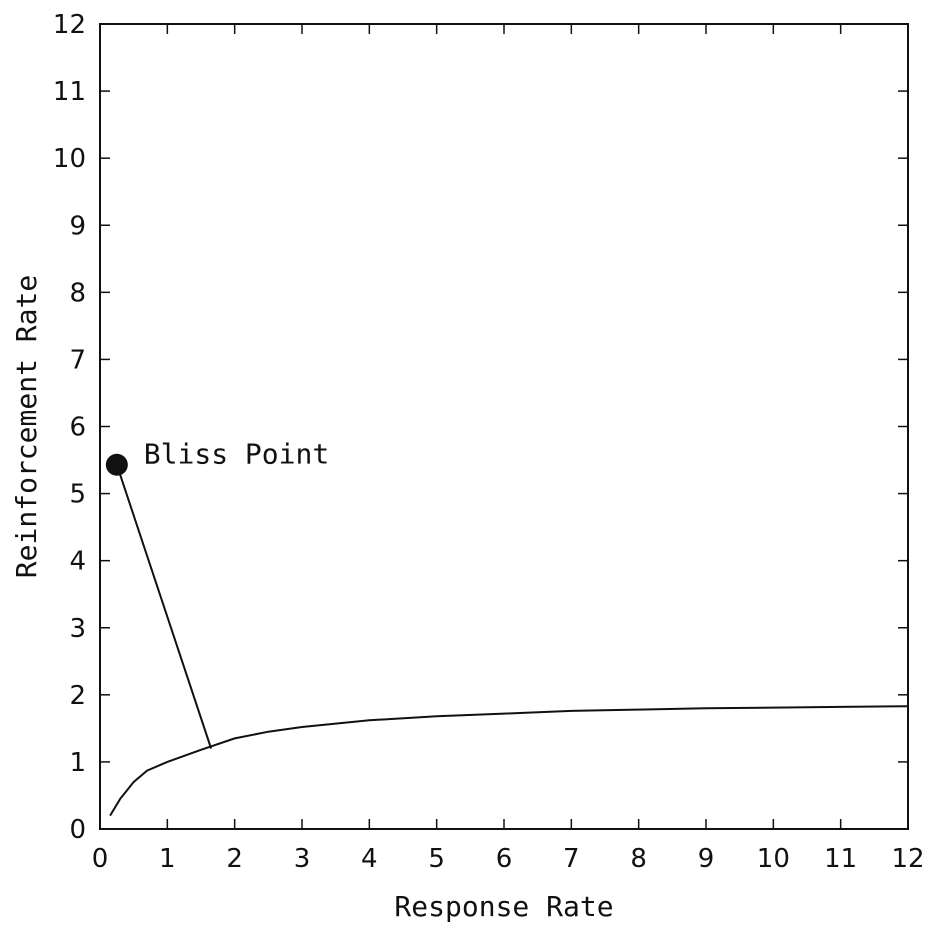  Describe the element at coordinates (706, 859) in the screenshot. I see `x-tick-label: 9` at that location.